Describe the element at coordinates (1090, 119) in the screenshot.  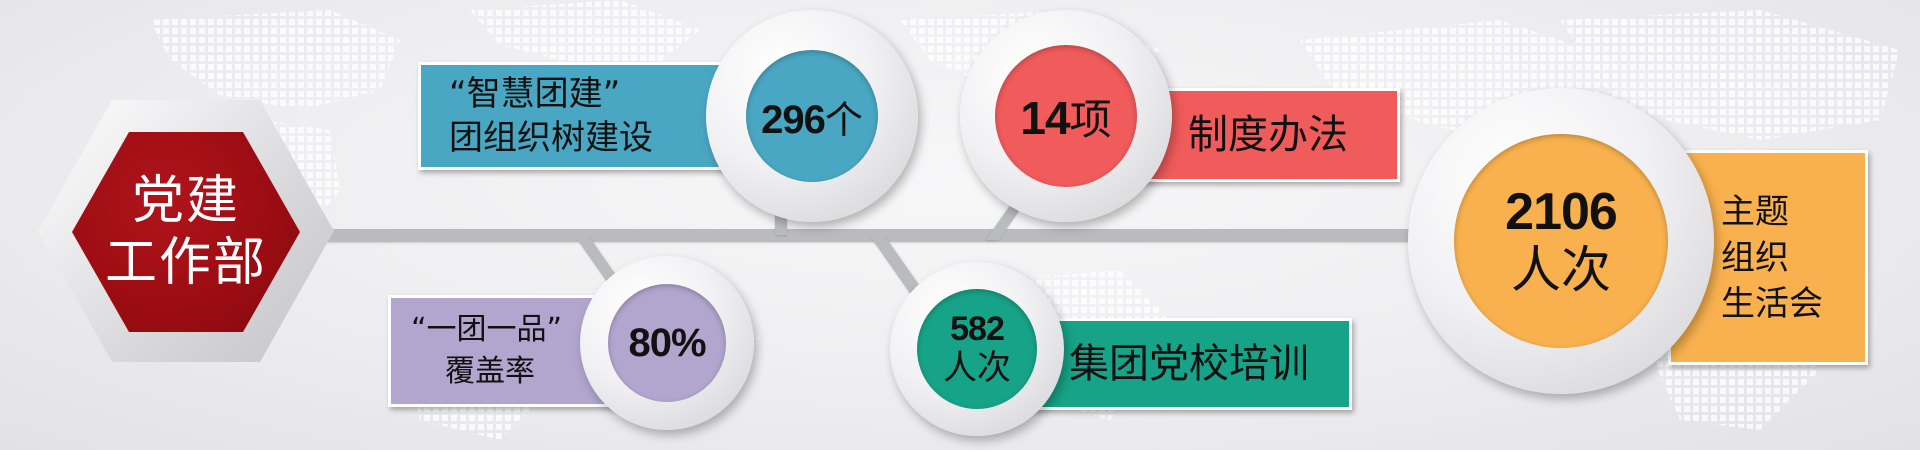
I see `regulations-unit: 项` at that location.